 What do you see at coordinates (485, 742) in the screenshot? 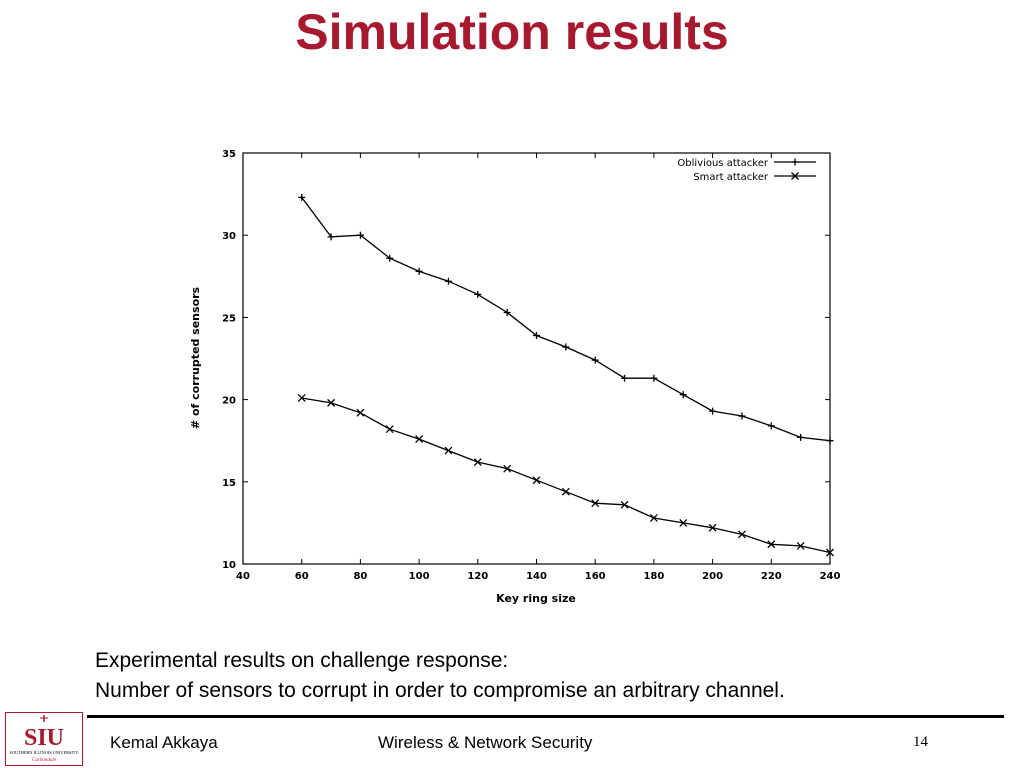
I see `footer-course: Wireless & Network Security` at bounding box center [485, 742].